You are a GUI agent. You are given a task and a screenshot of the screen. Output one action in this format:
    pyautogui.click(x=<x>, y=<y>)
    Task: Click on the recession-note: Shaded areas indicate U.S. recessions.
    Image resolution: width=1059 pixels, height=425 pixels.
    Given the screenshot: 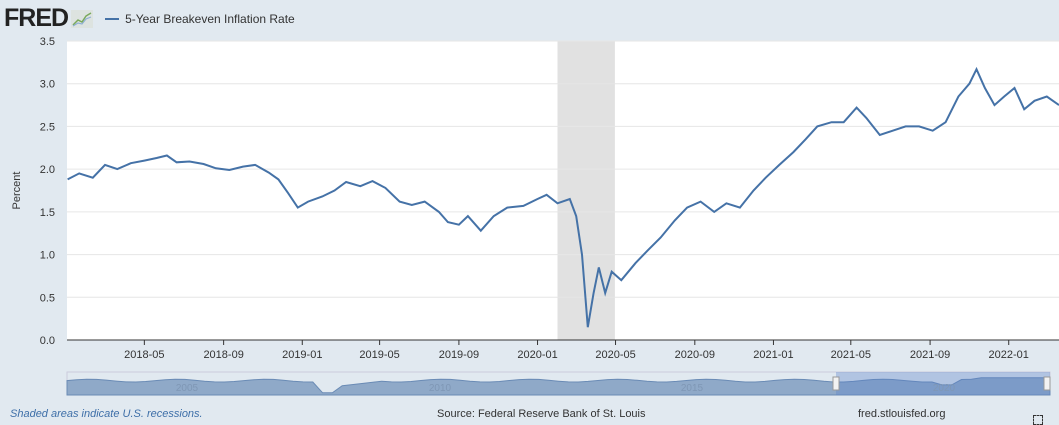 What is the action you would take?
    pyautogui.click(x=106, y=414)
    